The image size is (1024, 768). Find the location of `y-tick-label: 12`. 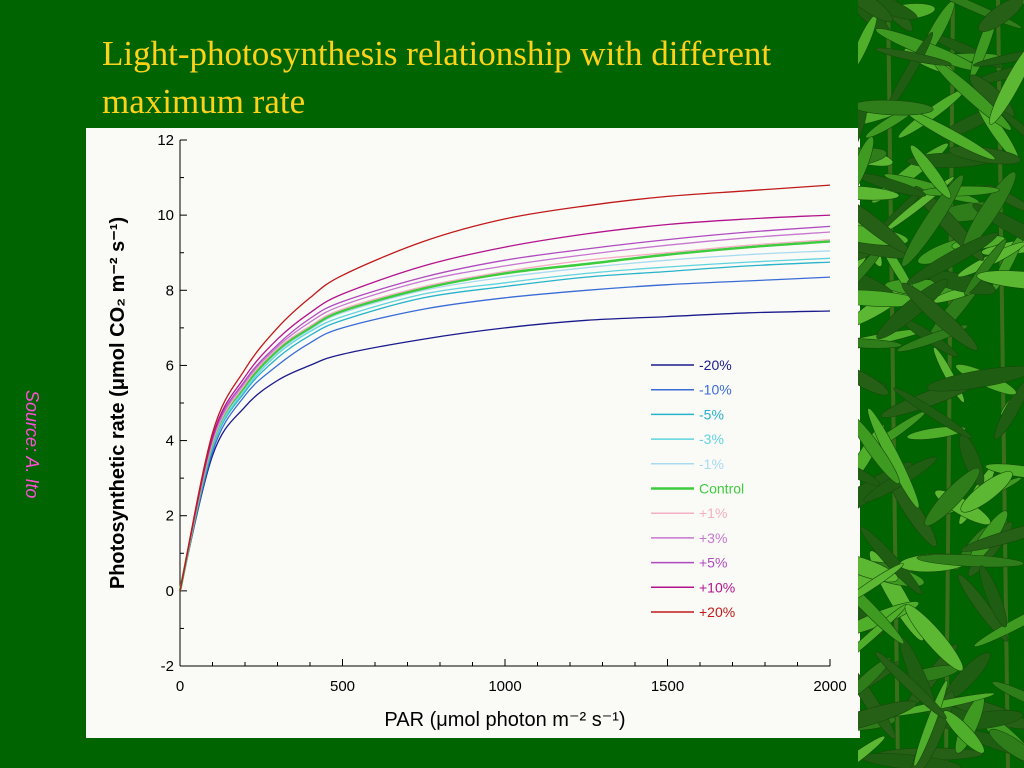

y-tick-label: 12 is located at coordinates (165, 140).